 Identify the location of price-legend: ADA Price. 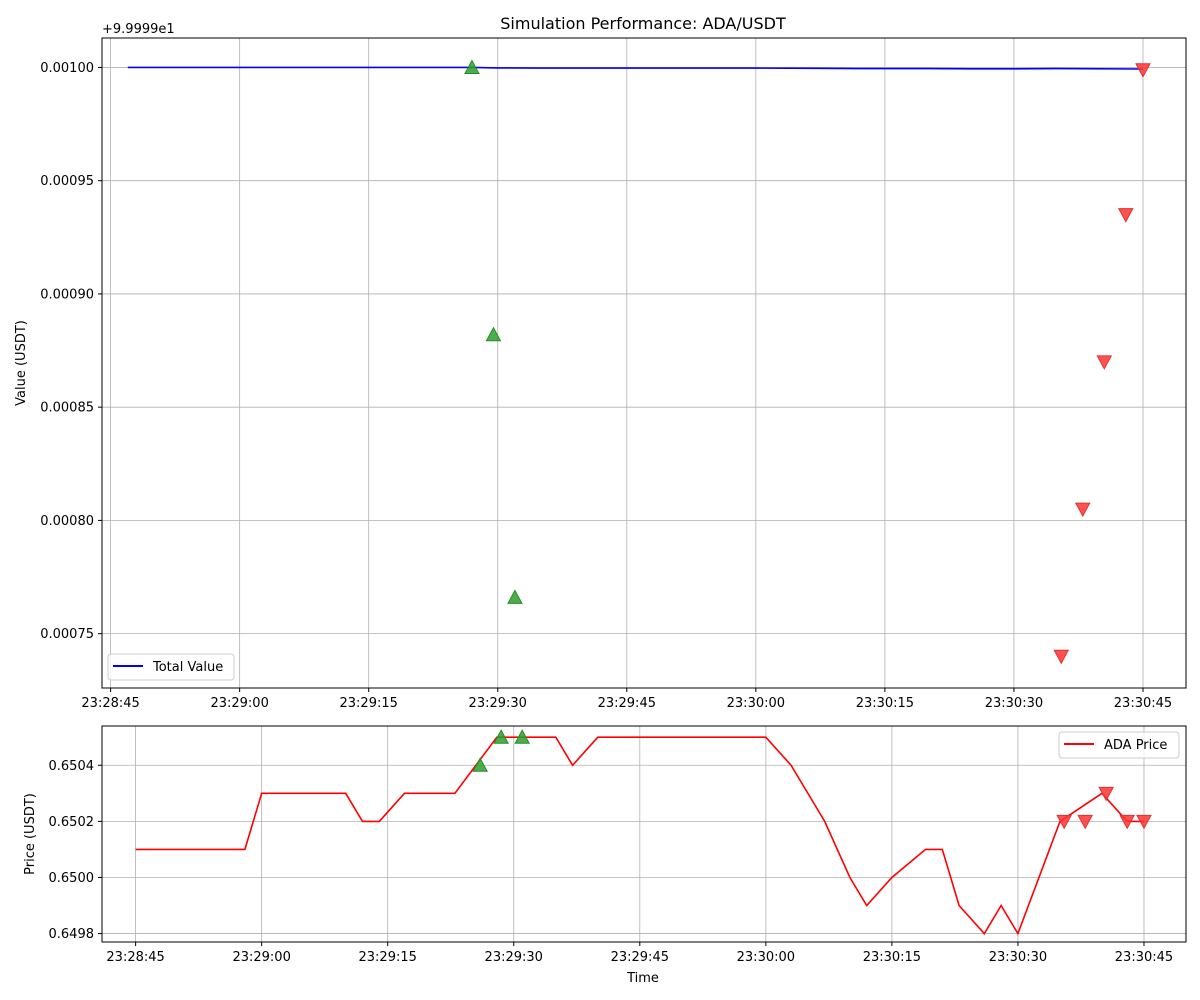
(1119, 745).